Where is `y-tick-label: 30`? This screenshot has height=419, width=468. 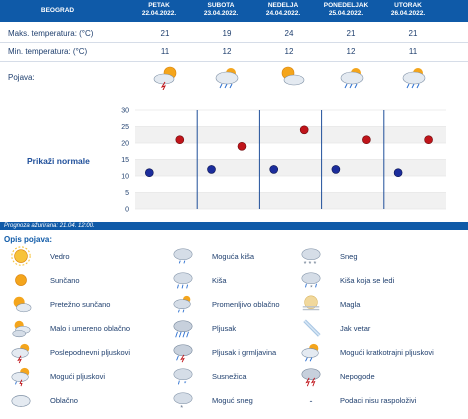
y-tick-label: 30 is located at coordinates (125, 111).